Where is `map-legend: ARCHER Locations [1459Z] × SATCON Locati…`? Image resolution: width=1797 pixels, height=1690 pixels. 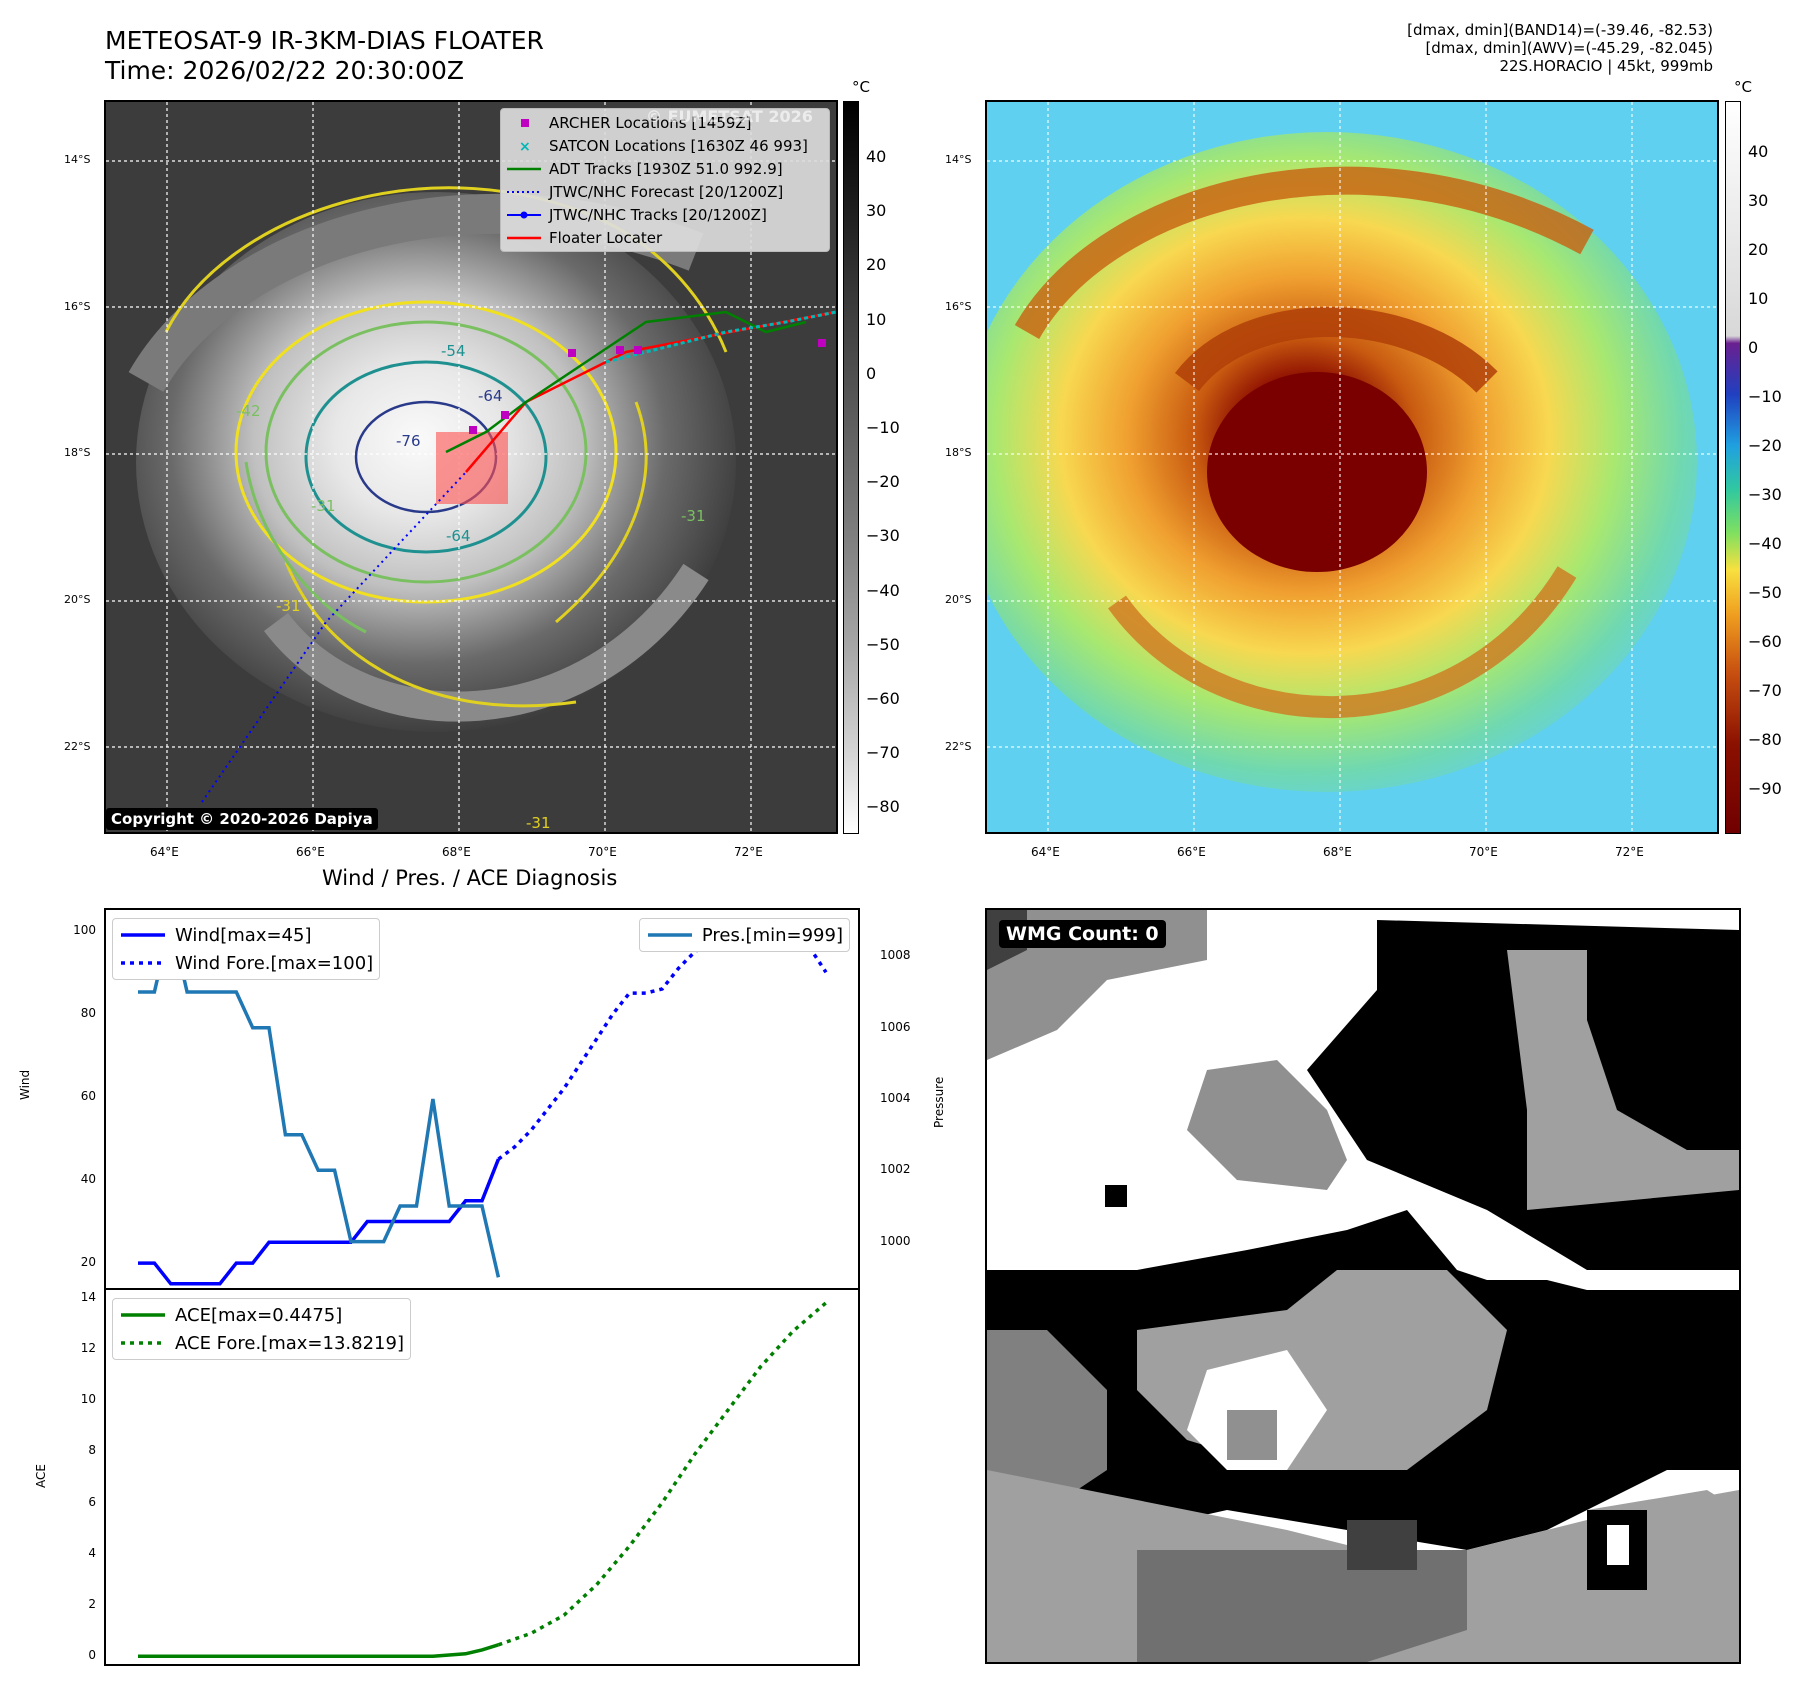 map-legend: ARCHER Locations [1459Z] × SATCON Locati… is located at coordinates (665, 180).